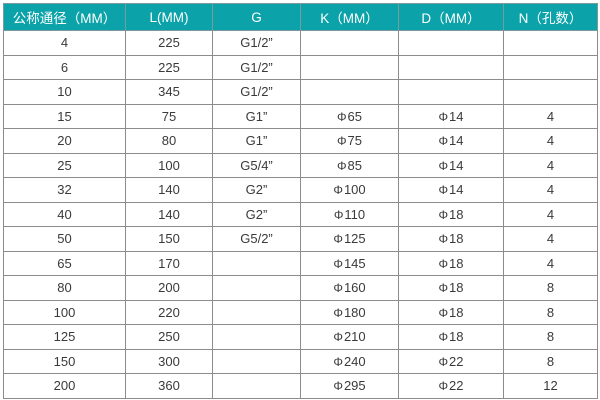 Image resolution: width=600 pixels, height=400 pixels. Describe the element at coordinates (349, 141) in the screenshot. I see `cell-k-diameter: 75` at that location.